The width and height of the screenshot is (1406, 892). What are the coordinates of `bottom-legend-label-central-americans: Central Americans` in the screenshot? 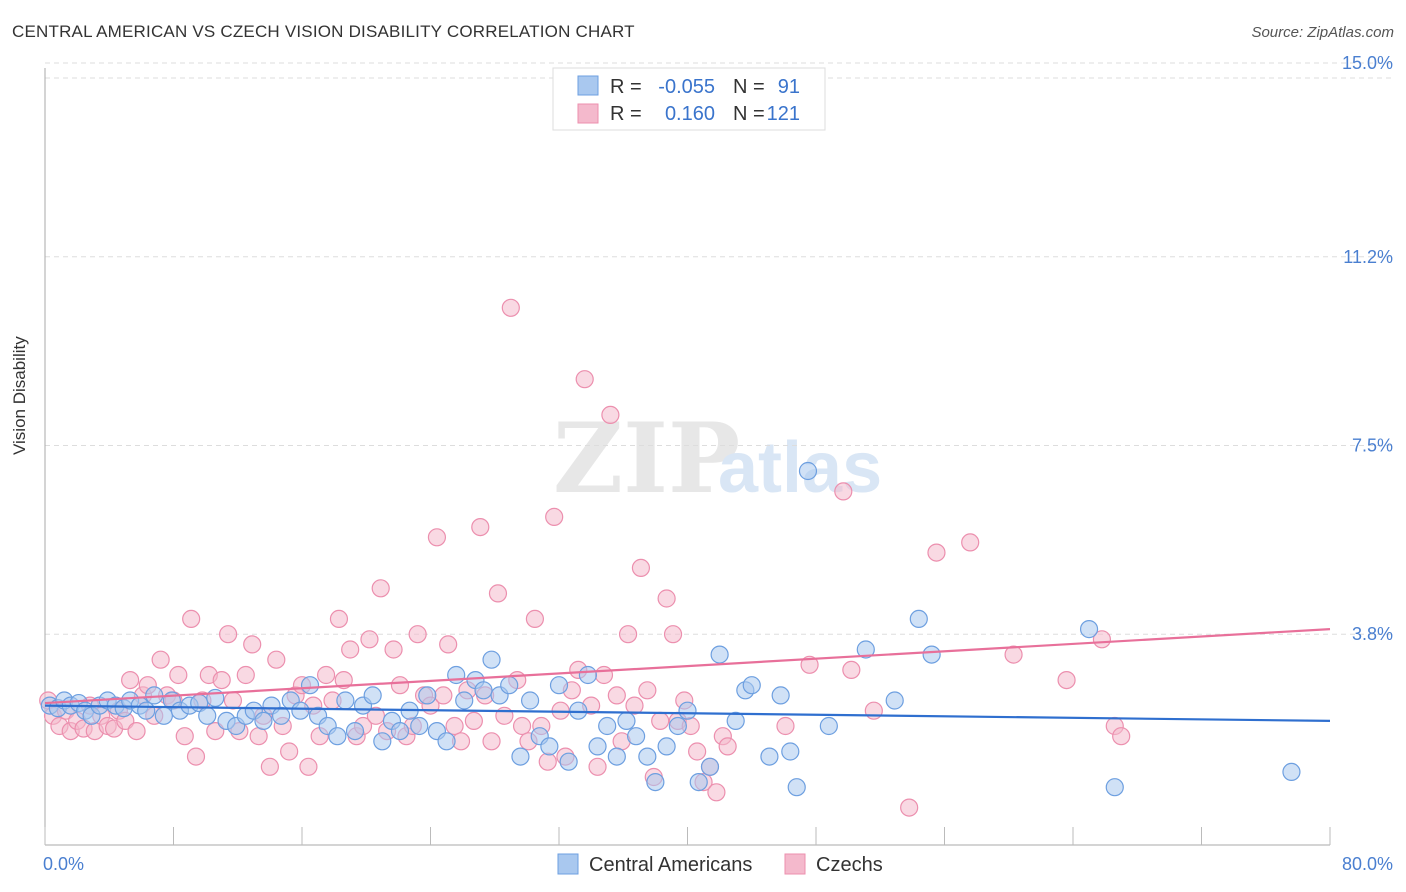 It's located at (670, 865).